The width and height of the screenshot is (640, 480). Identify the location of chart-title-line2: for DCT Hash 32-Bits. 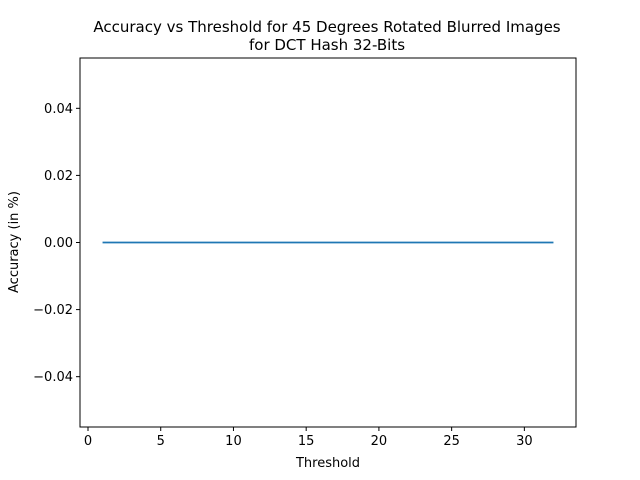
(327, 45).